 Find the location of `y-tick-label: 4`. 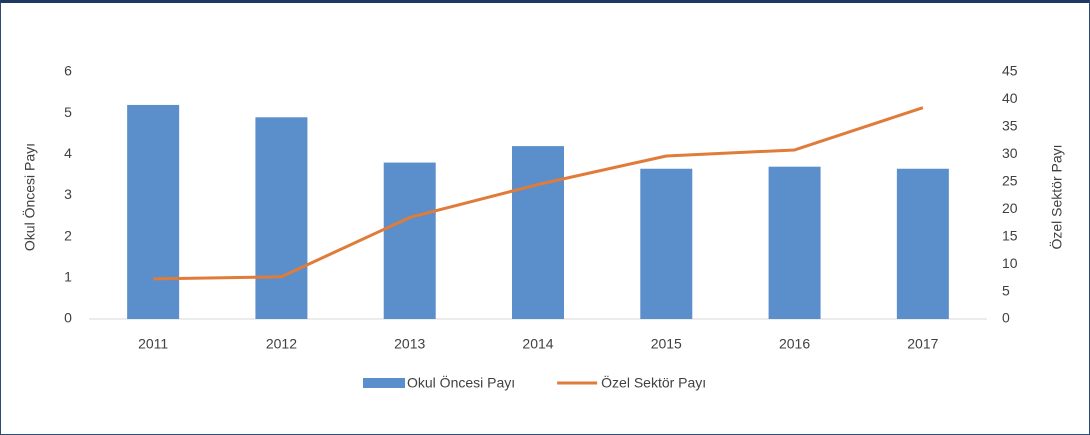

y-tick-label: 4 is located at coordinates (68, 153).